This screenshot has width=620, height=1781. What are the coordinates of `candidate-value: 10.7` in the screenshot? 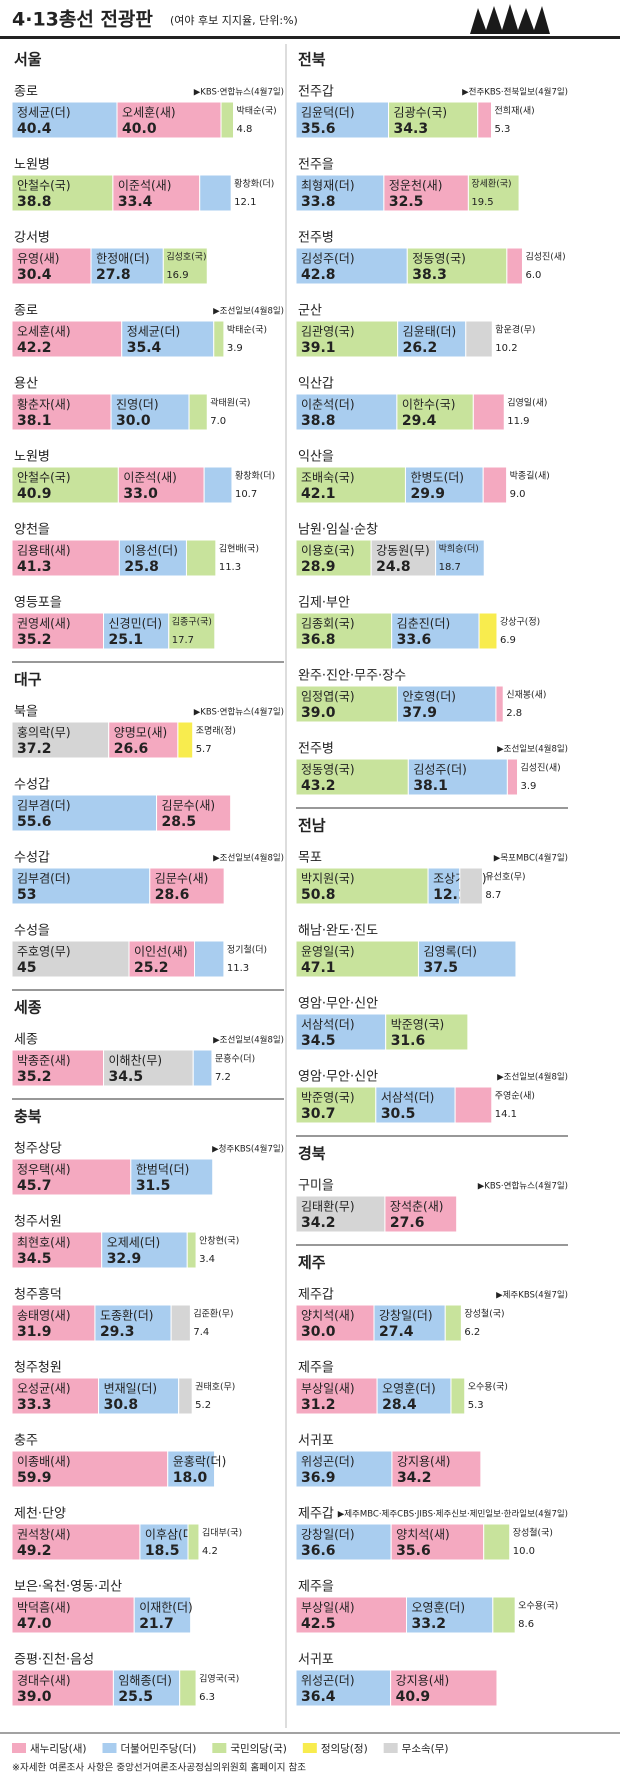 It's located at (246, 494).